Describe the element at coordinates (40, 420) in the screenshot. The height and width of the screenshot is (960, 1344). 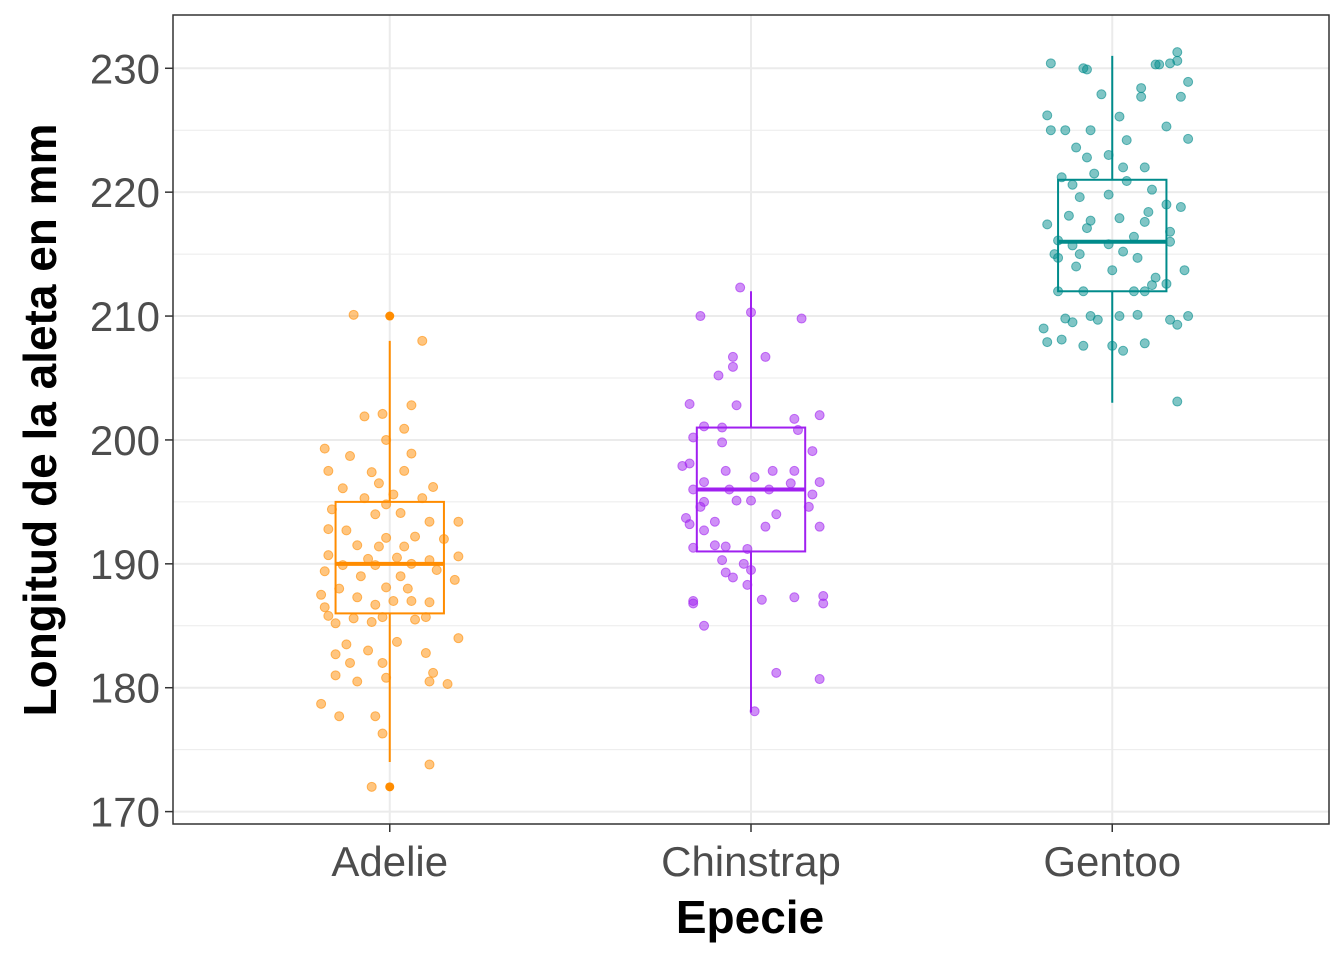
I see `y-axis-title: Longitud de la aleta en mm` at that location.